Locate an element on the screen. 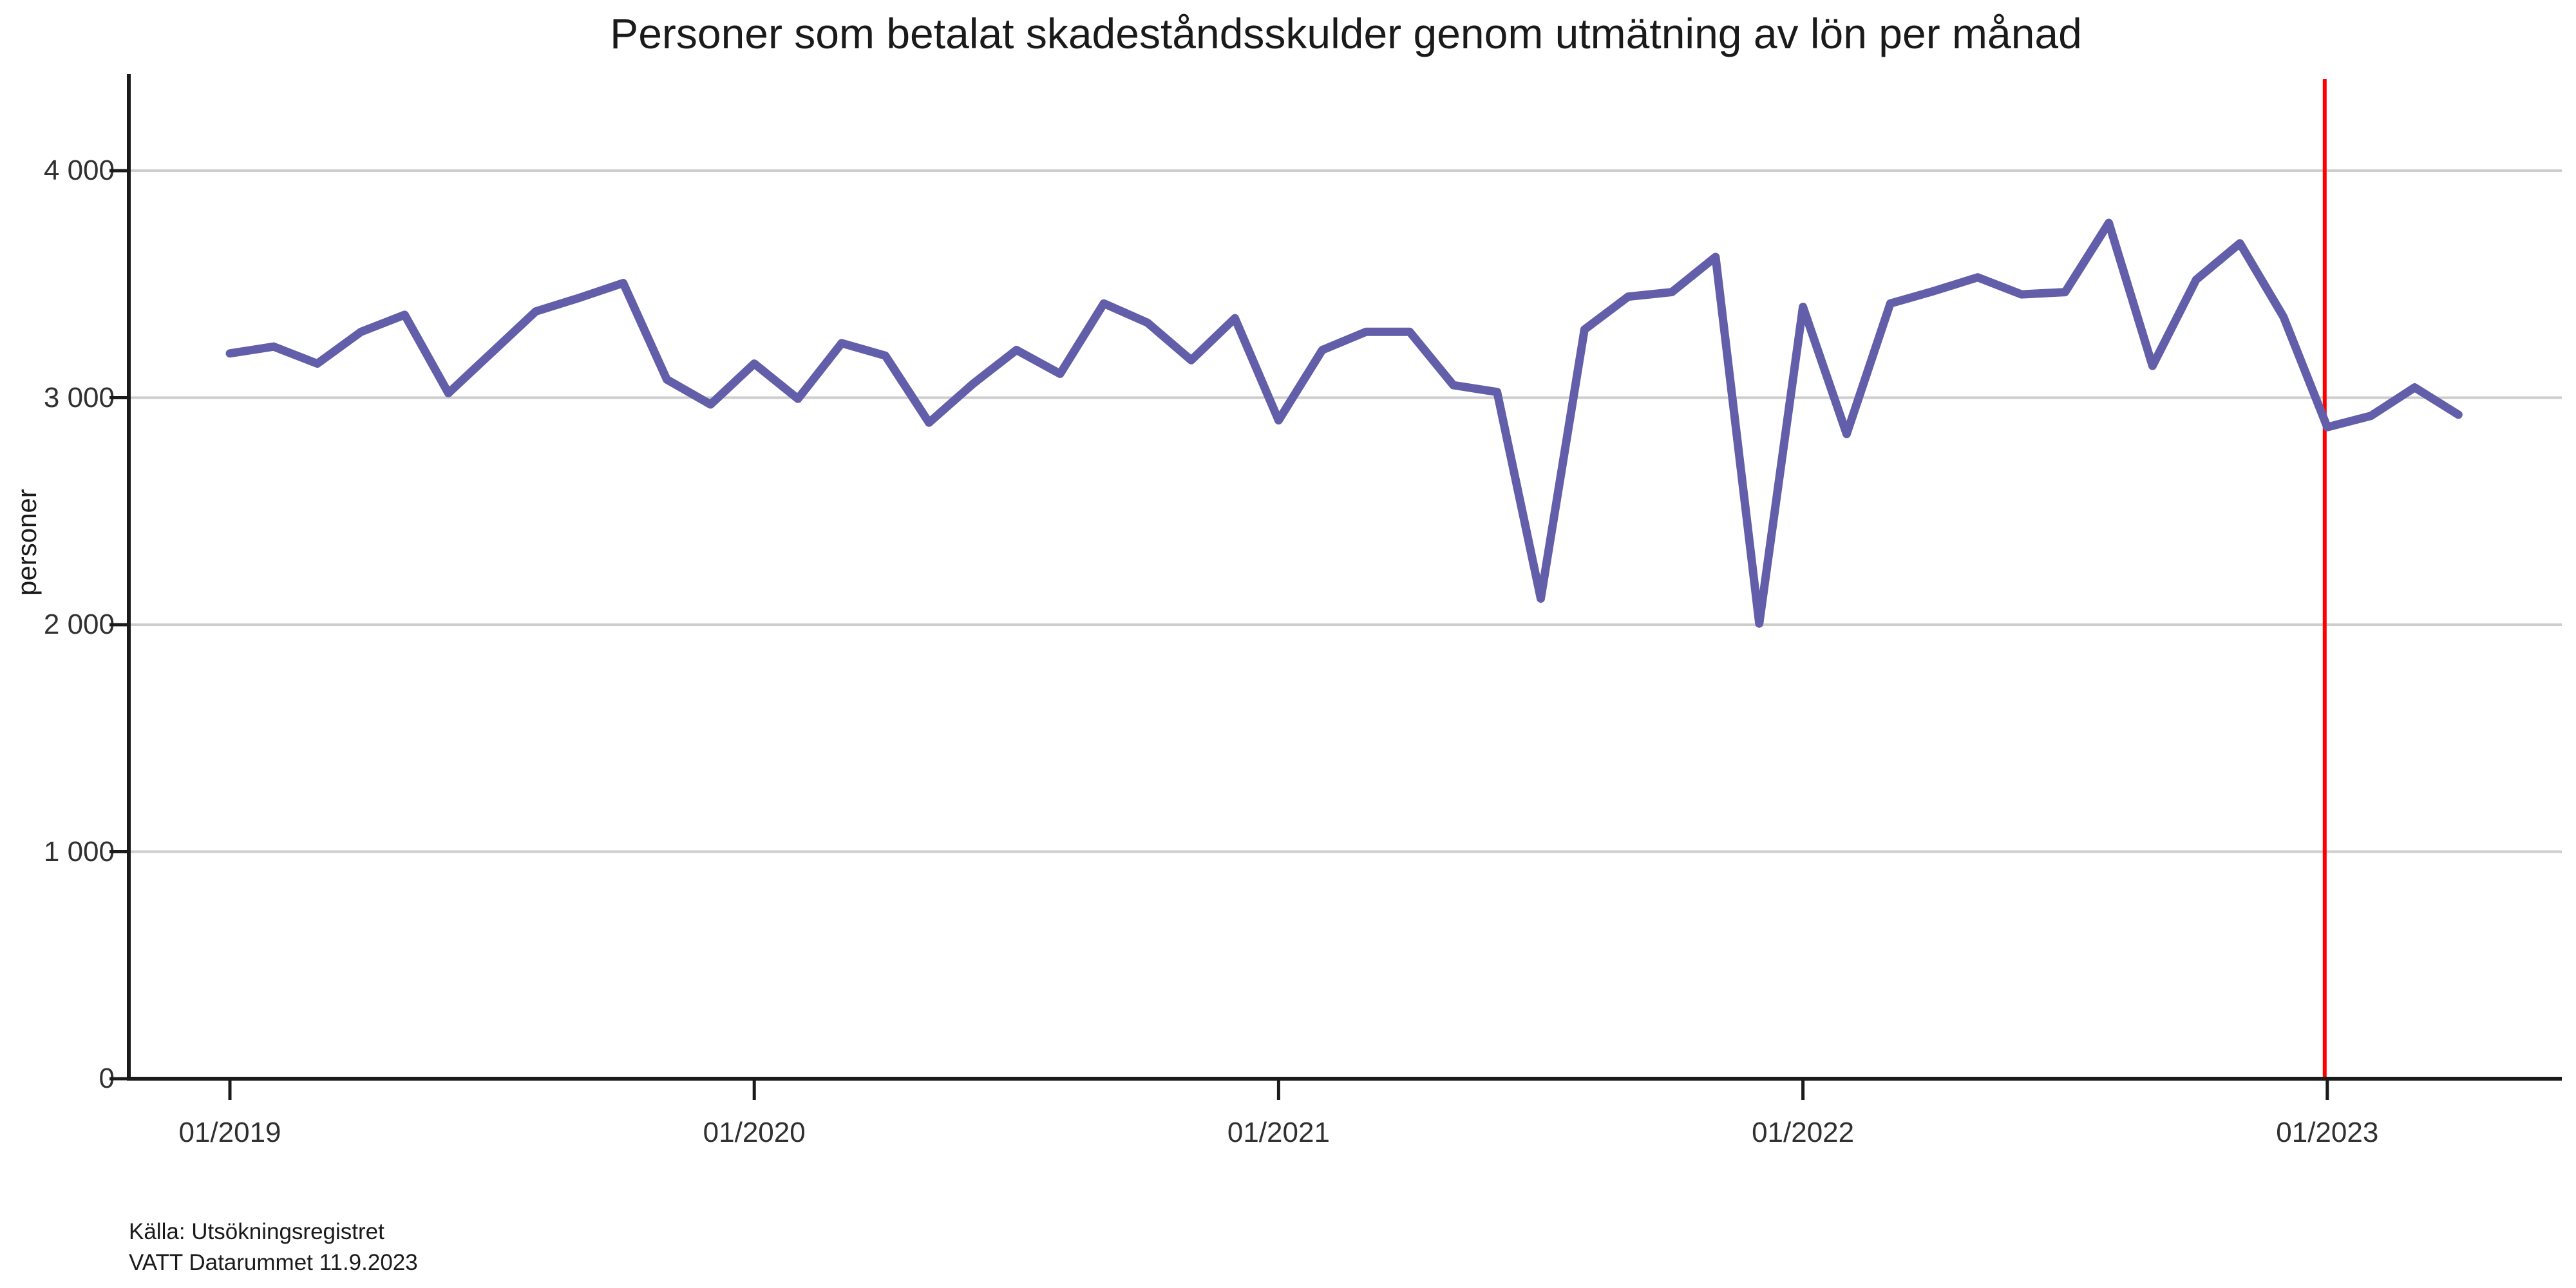  x-tick-label-01-2022: 01/2022 is located at coordinates (1803, 1132).